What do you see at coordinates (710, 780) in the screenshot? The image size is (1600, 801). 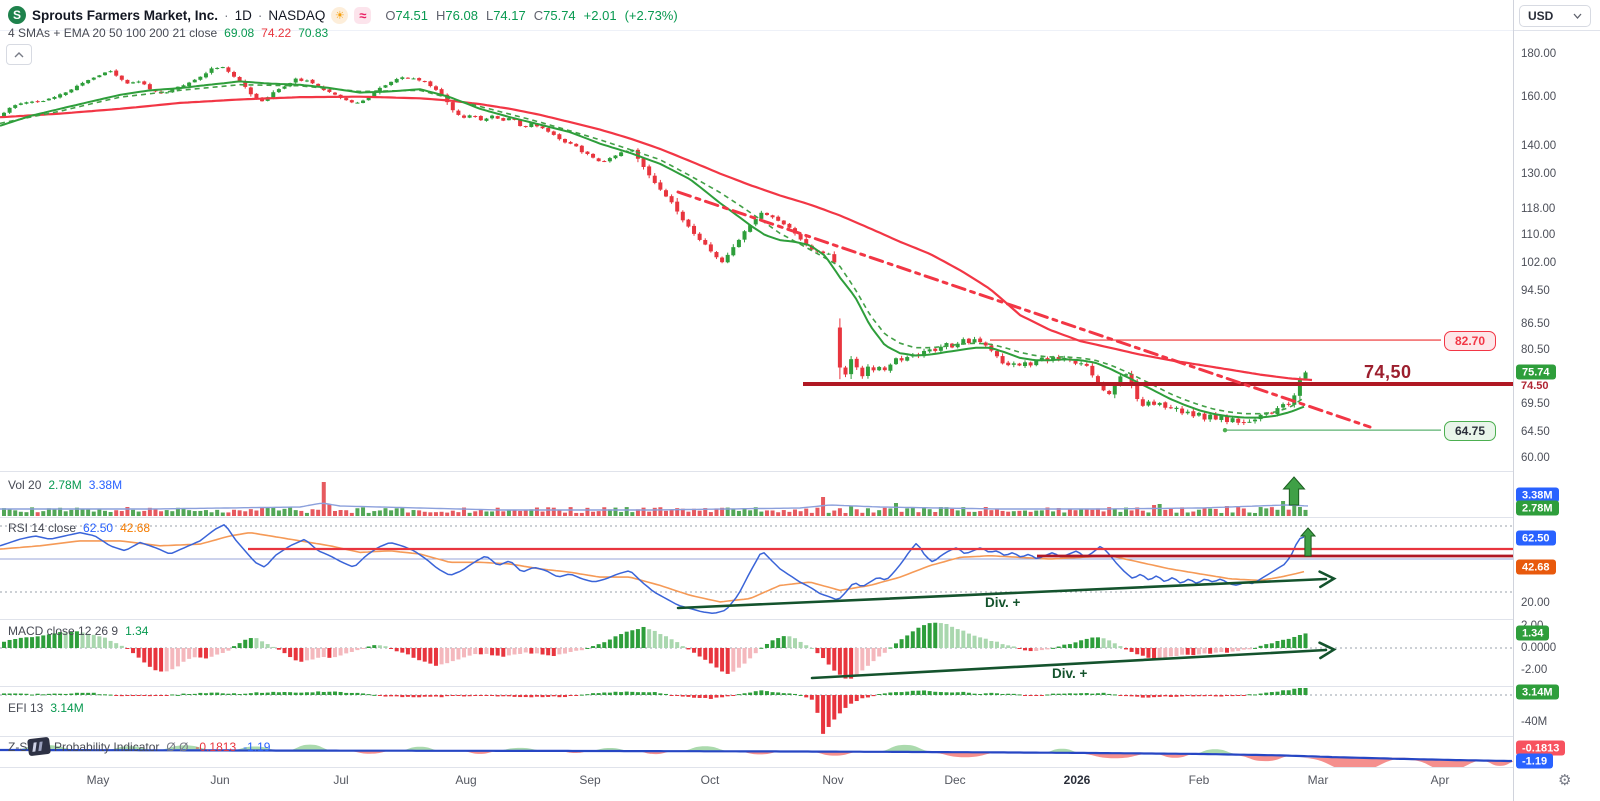 I see `time-axis-label: Oct` at bounding box center [710, 780].